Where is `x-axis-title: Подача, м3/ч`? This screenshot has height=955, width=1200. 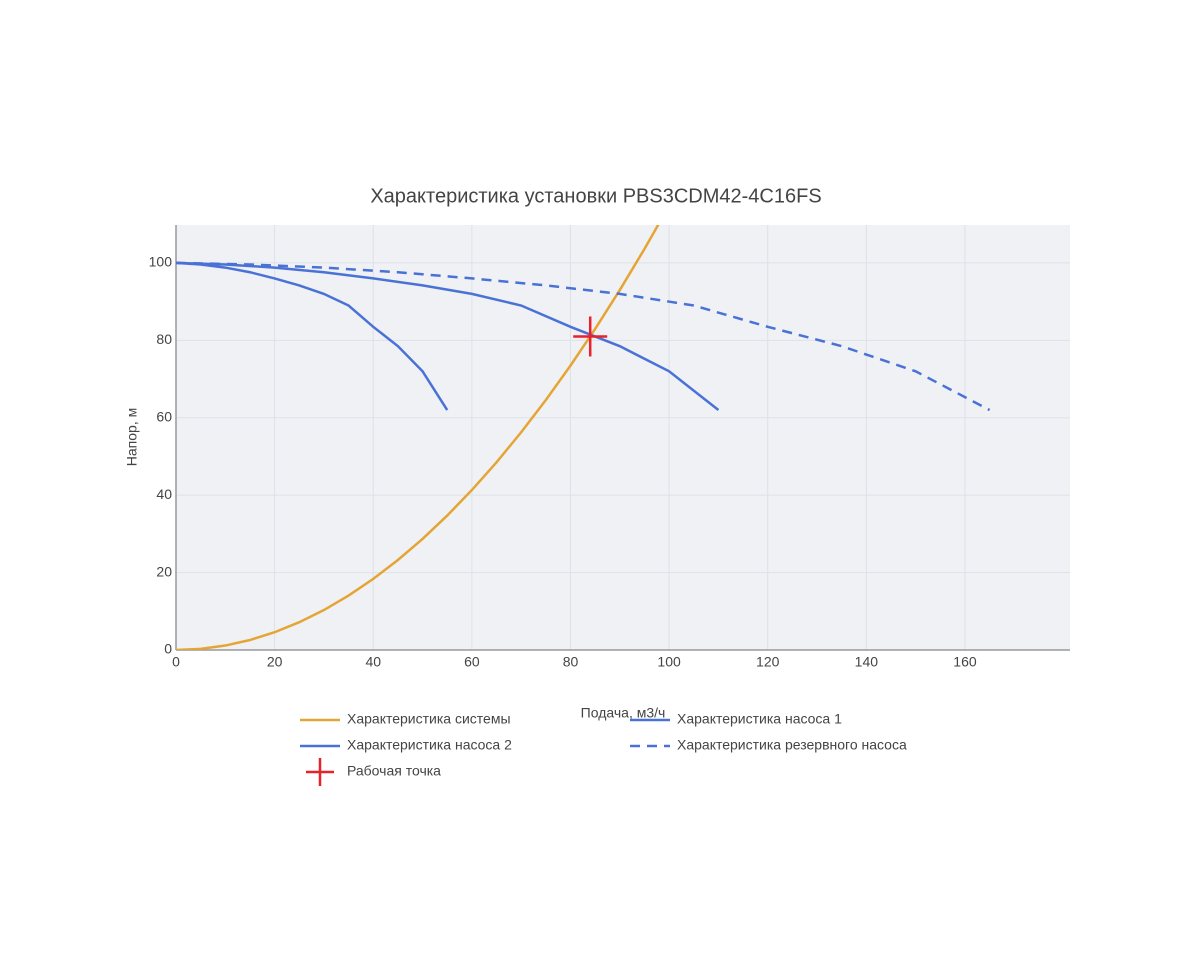 x-axis-title: Подача, м3/ч is located at coordinates (623, 713).